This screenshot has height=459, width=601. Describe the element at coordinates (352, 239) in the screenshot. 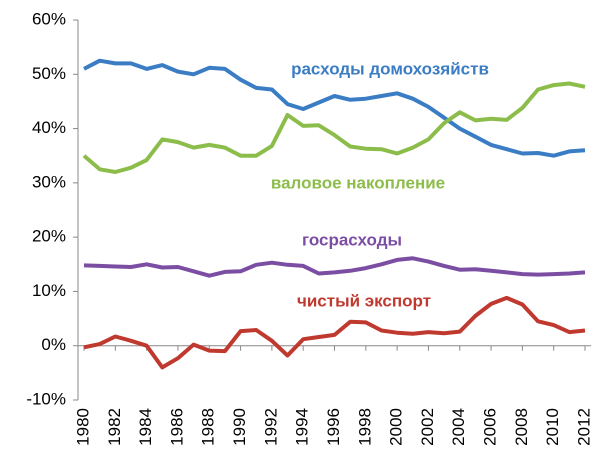

I see `series-label: госрасходы` at that location.